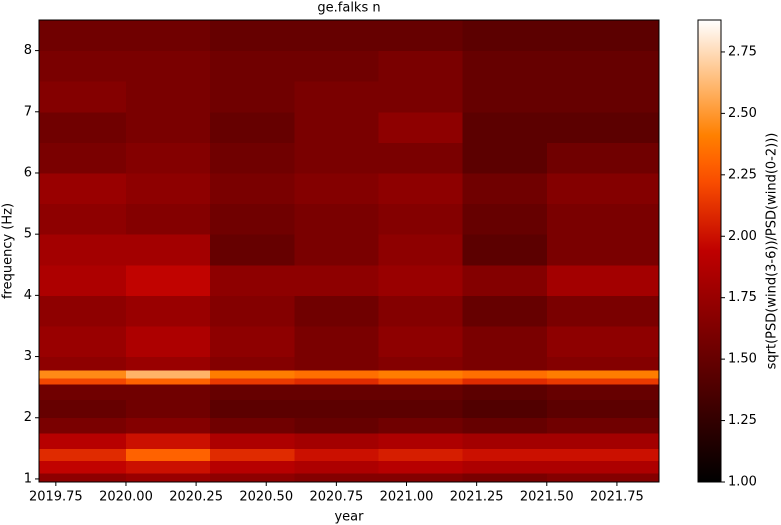 The width and height of the screenshot is (781, 525). What do you see at coordinates (336, 497) in the screenshot?
I see `x-tick-label: 2020.75` at bounding box center [336, 497].